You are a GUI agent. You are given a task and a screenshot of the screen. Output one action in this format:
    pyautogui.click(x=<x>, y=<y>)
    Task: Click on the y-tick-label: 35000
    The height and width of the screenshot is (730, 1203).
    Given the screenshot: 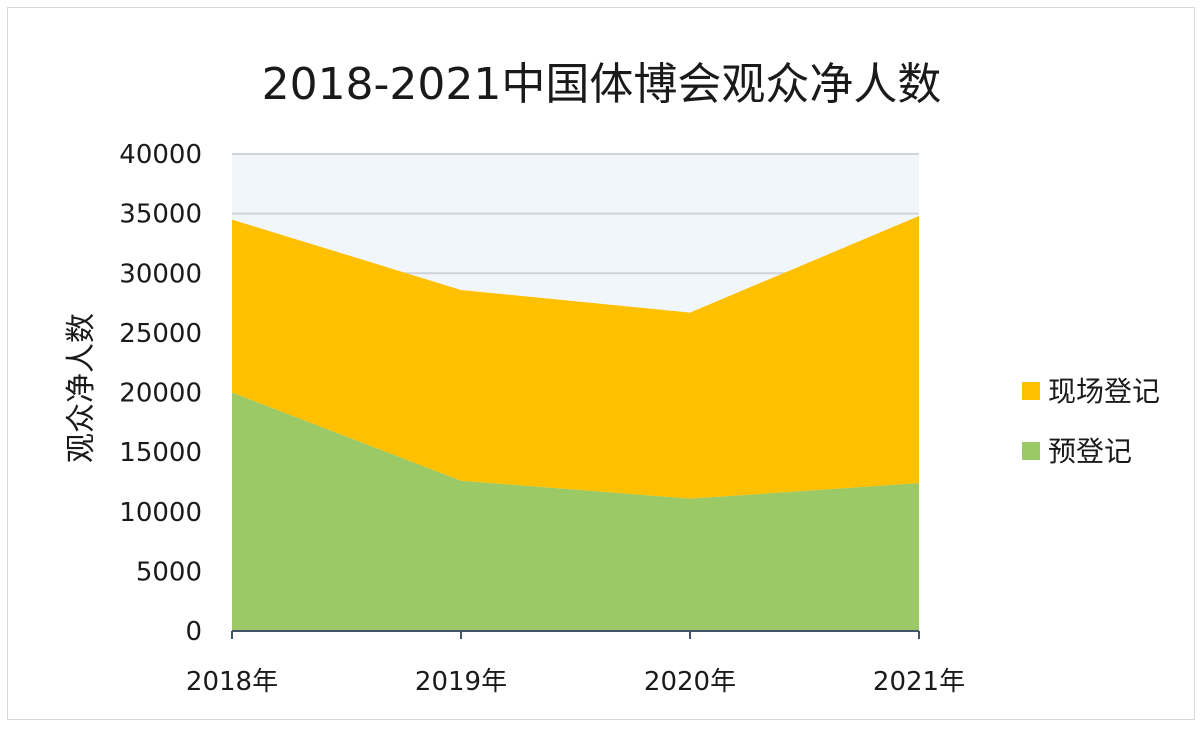 What is the action you would take?
    pyautogui.click(x=160, y=215)
    